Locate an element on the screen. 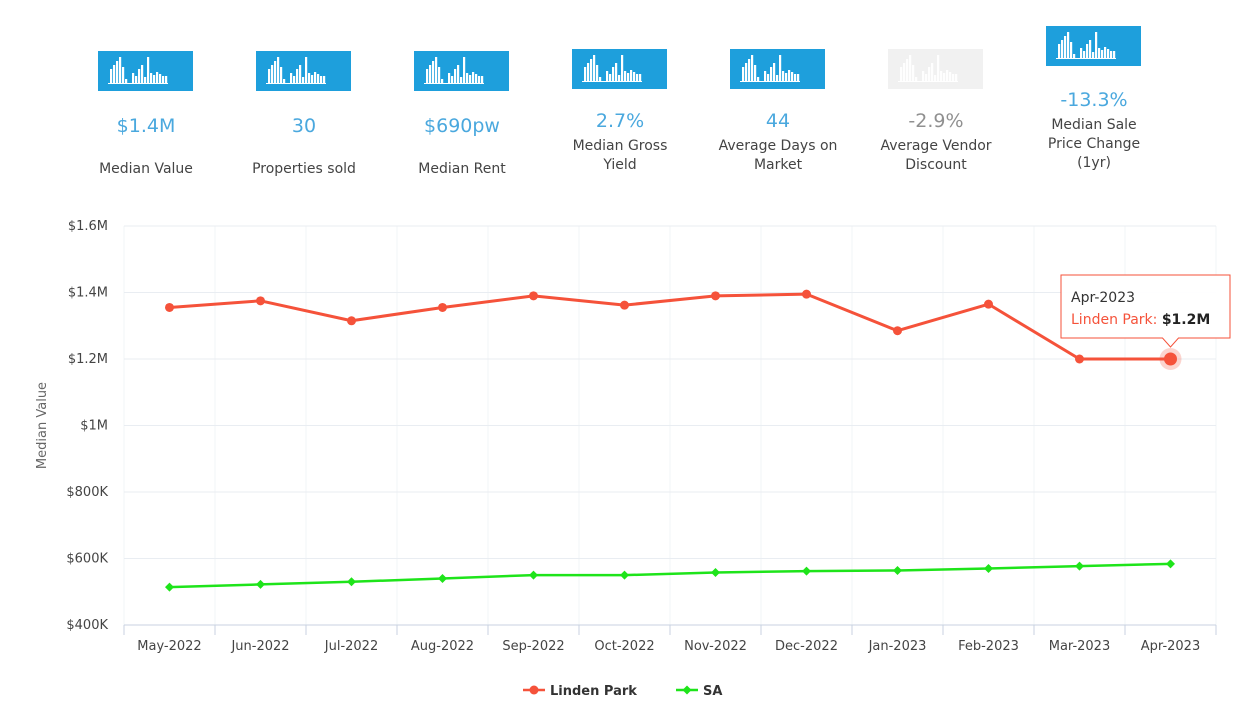  x-tick-label: May-2022 is located at coordinates (169, 646).